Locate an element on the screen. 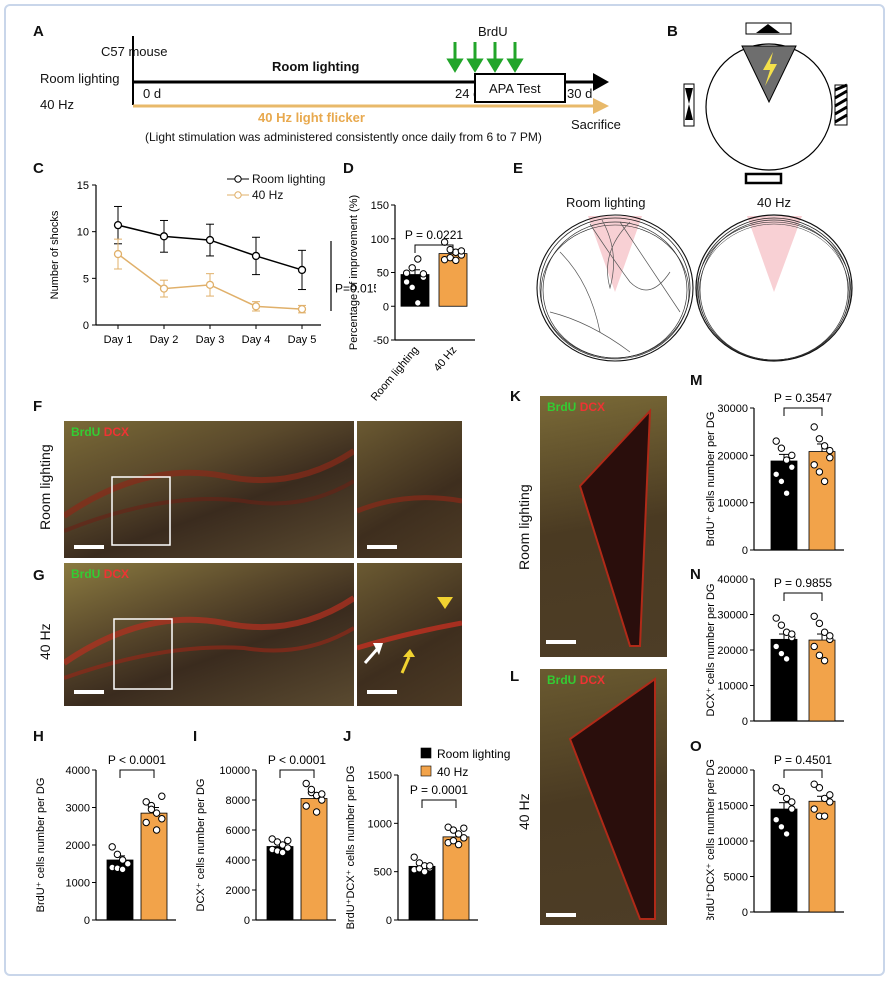 The width and height of the screenshot is (891, 982). chart-d-bracket is located at coordinates (434, 248).